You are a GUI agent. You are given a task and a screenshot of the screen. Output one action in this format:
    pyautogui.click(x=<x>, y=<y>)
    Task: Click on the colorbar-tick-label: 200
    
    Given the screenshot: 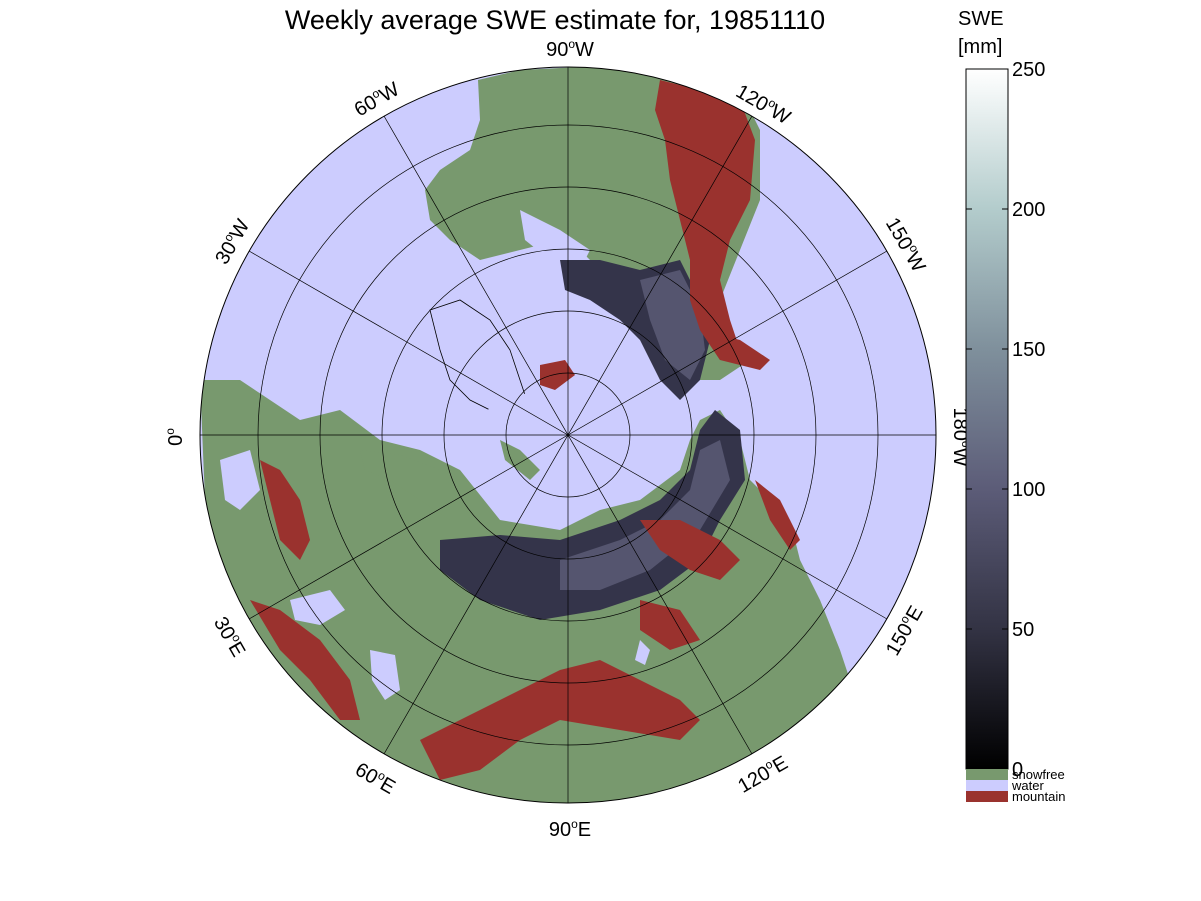 What is the action you would take?
    pyautogui.click(x=1028, y=210)
    